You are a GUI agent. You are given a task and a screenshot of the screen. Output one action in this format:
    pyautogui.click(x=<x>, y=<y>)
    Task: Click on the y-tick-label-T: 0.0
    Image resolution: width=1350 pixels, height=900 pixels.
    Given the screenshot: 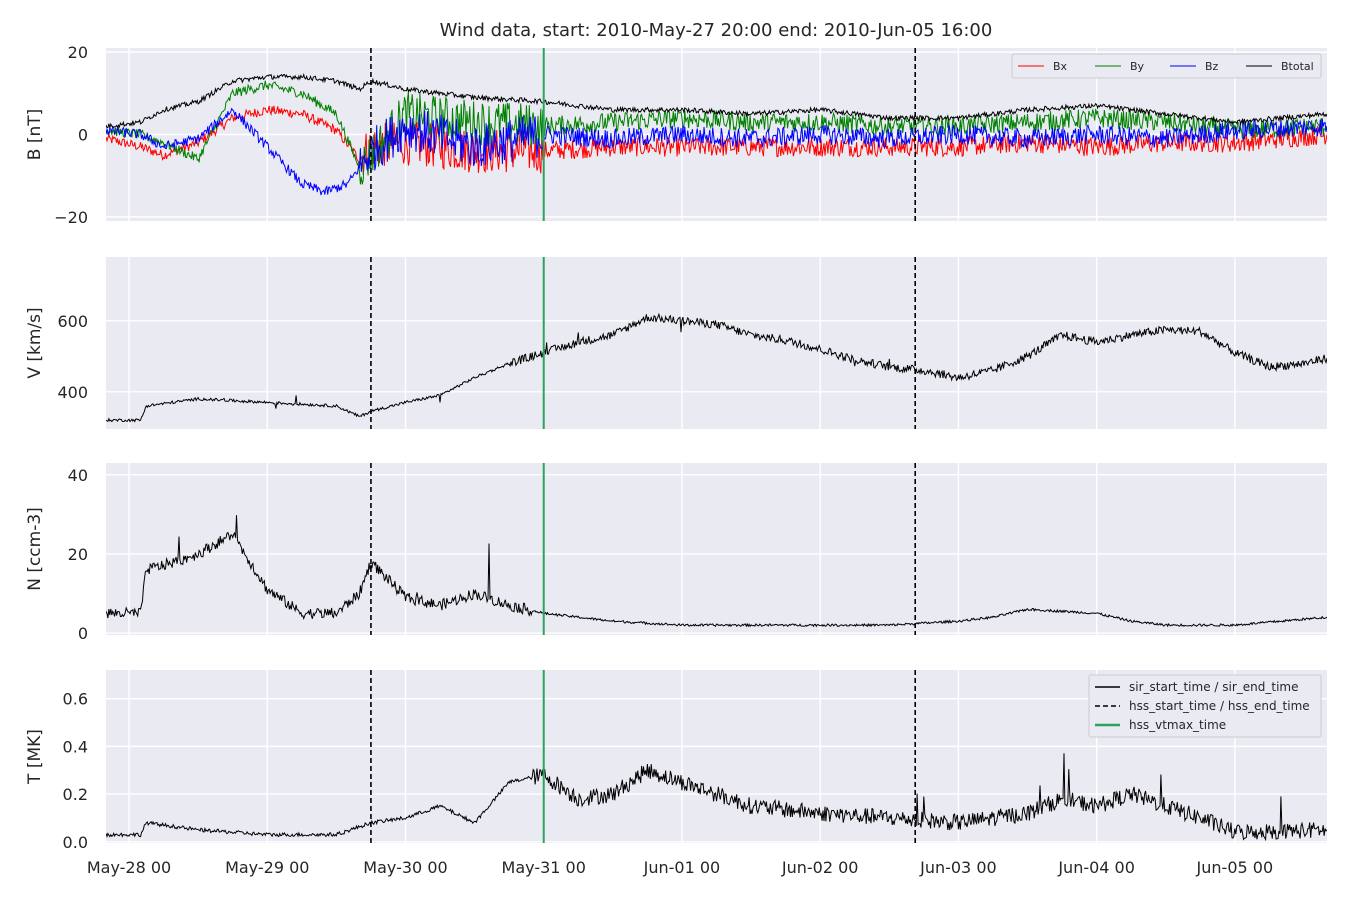 What is the action you would take?
    pyautogui.click(x=75, y=842)
    